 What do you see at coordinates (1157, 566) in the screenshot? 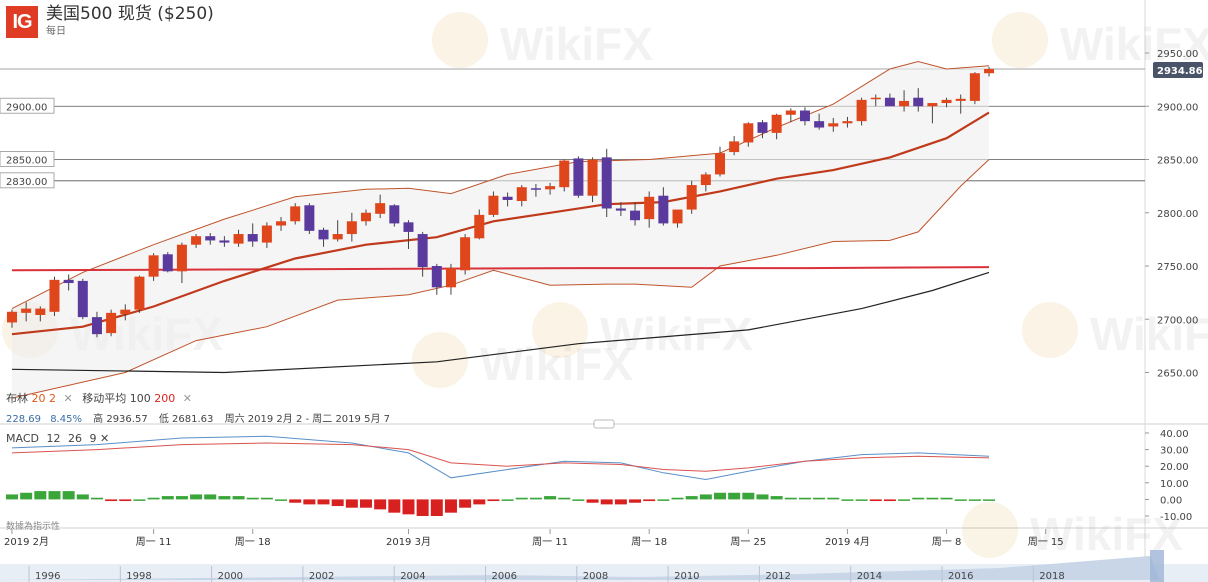
I see `overview-window` at bounding box center [1157, 566].